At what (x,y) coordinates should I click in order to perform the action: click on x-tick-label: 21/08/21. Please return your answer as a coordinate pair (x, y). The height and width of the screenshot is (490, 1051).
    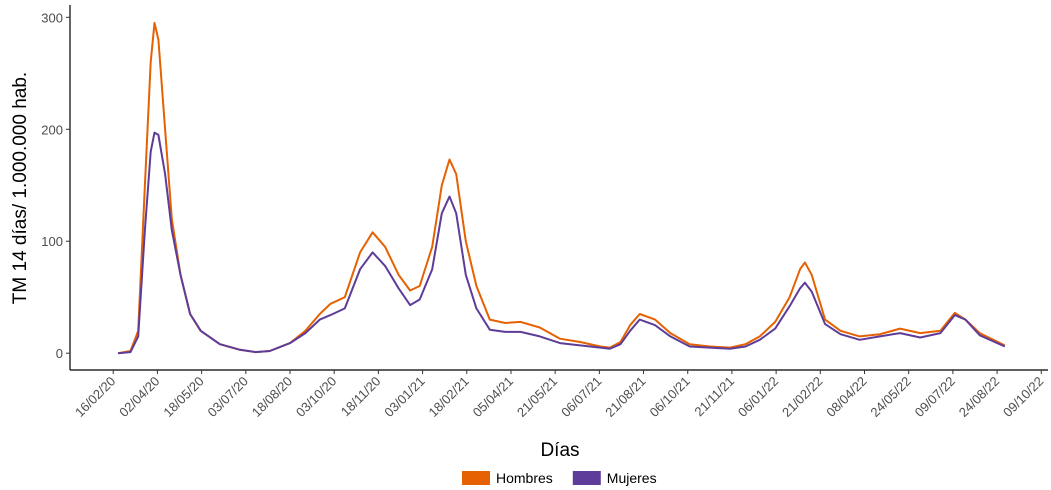
    Looking at the image, I should click on (625, 397).